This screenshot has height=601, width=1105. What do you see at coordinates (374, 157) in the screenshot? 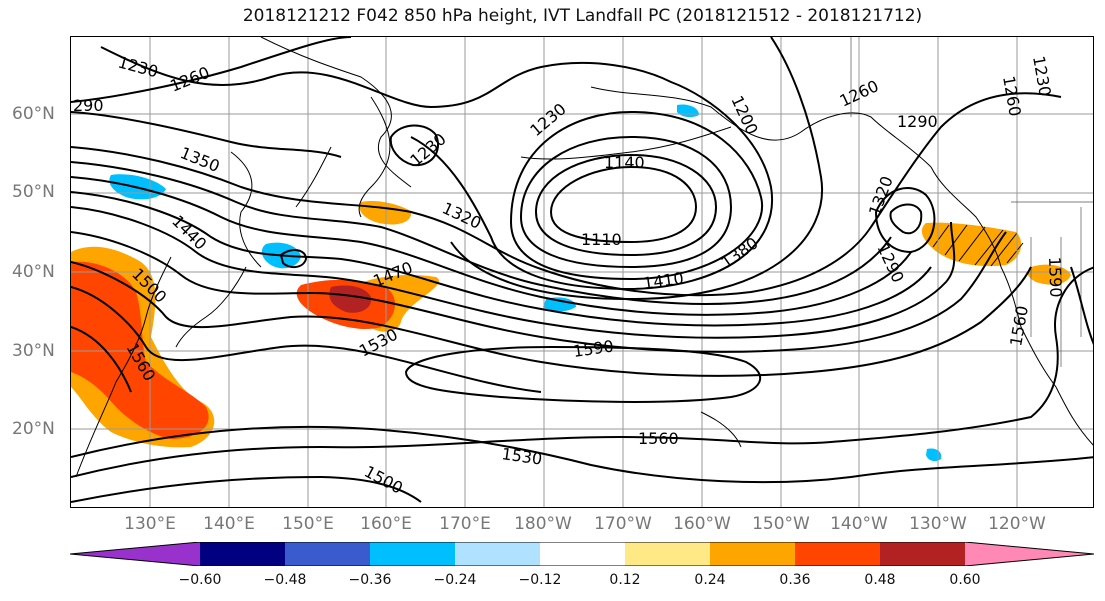
I see `coastline-kamchatka` at bounding box center [374, 157].